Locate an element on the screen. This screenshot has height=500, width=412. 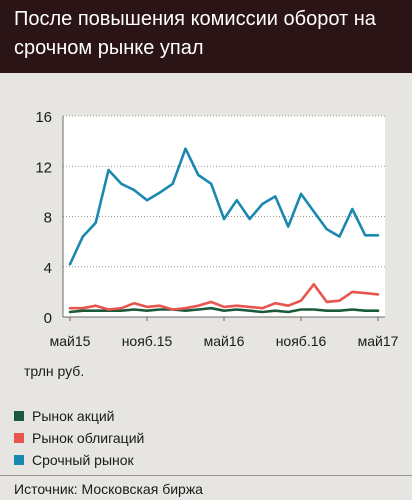
x-tick-label: нояб.15 is located at coordinates (147, 341).